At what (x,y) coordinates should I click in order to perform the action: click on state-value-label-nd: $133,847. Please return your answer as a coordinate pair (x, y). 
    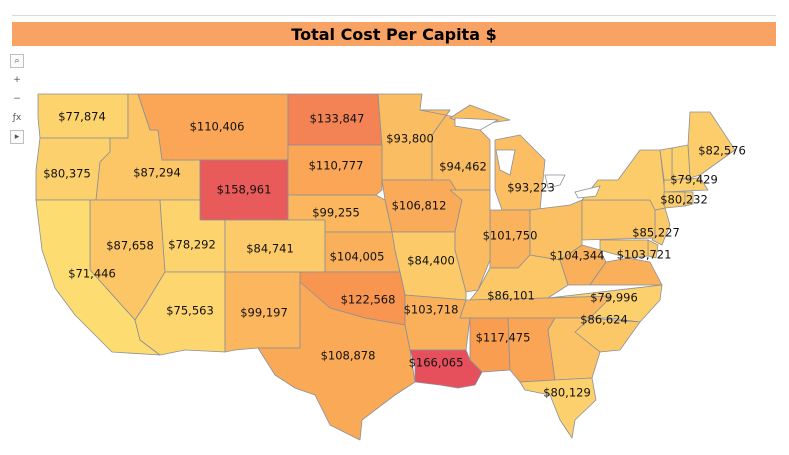
    Looking at the image, I should click on (337, 119).